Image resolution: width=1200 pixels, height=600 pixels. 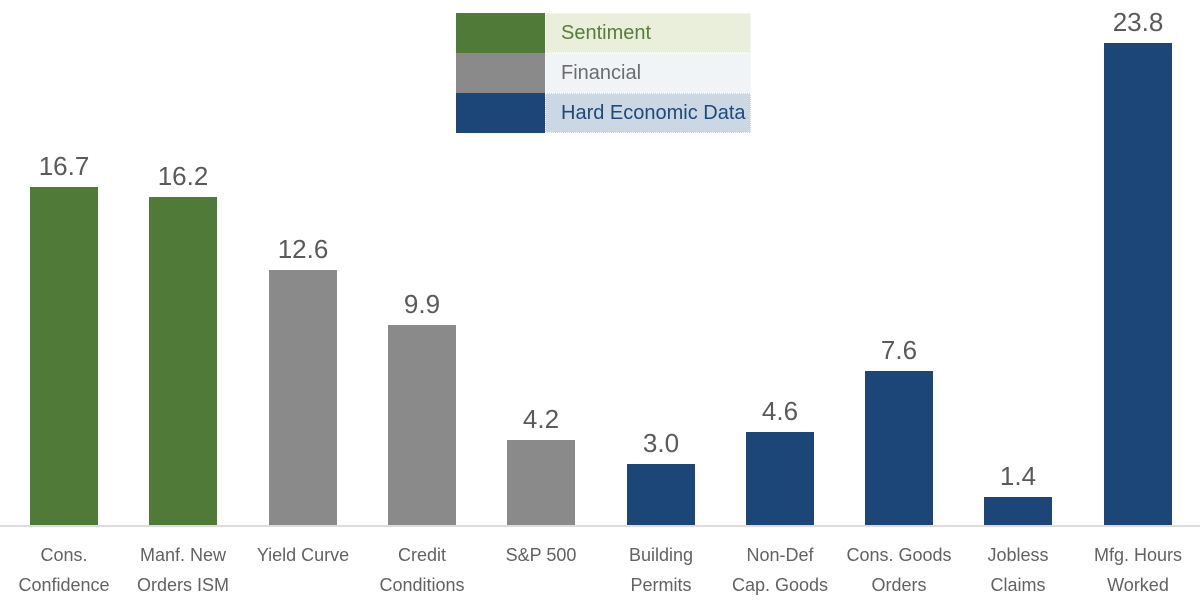 What do you see at coordinates (422, 570) in the screenshot?
I see `category-label-credit-conditions: Credit Conditions` at bounding box center [422, 570].